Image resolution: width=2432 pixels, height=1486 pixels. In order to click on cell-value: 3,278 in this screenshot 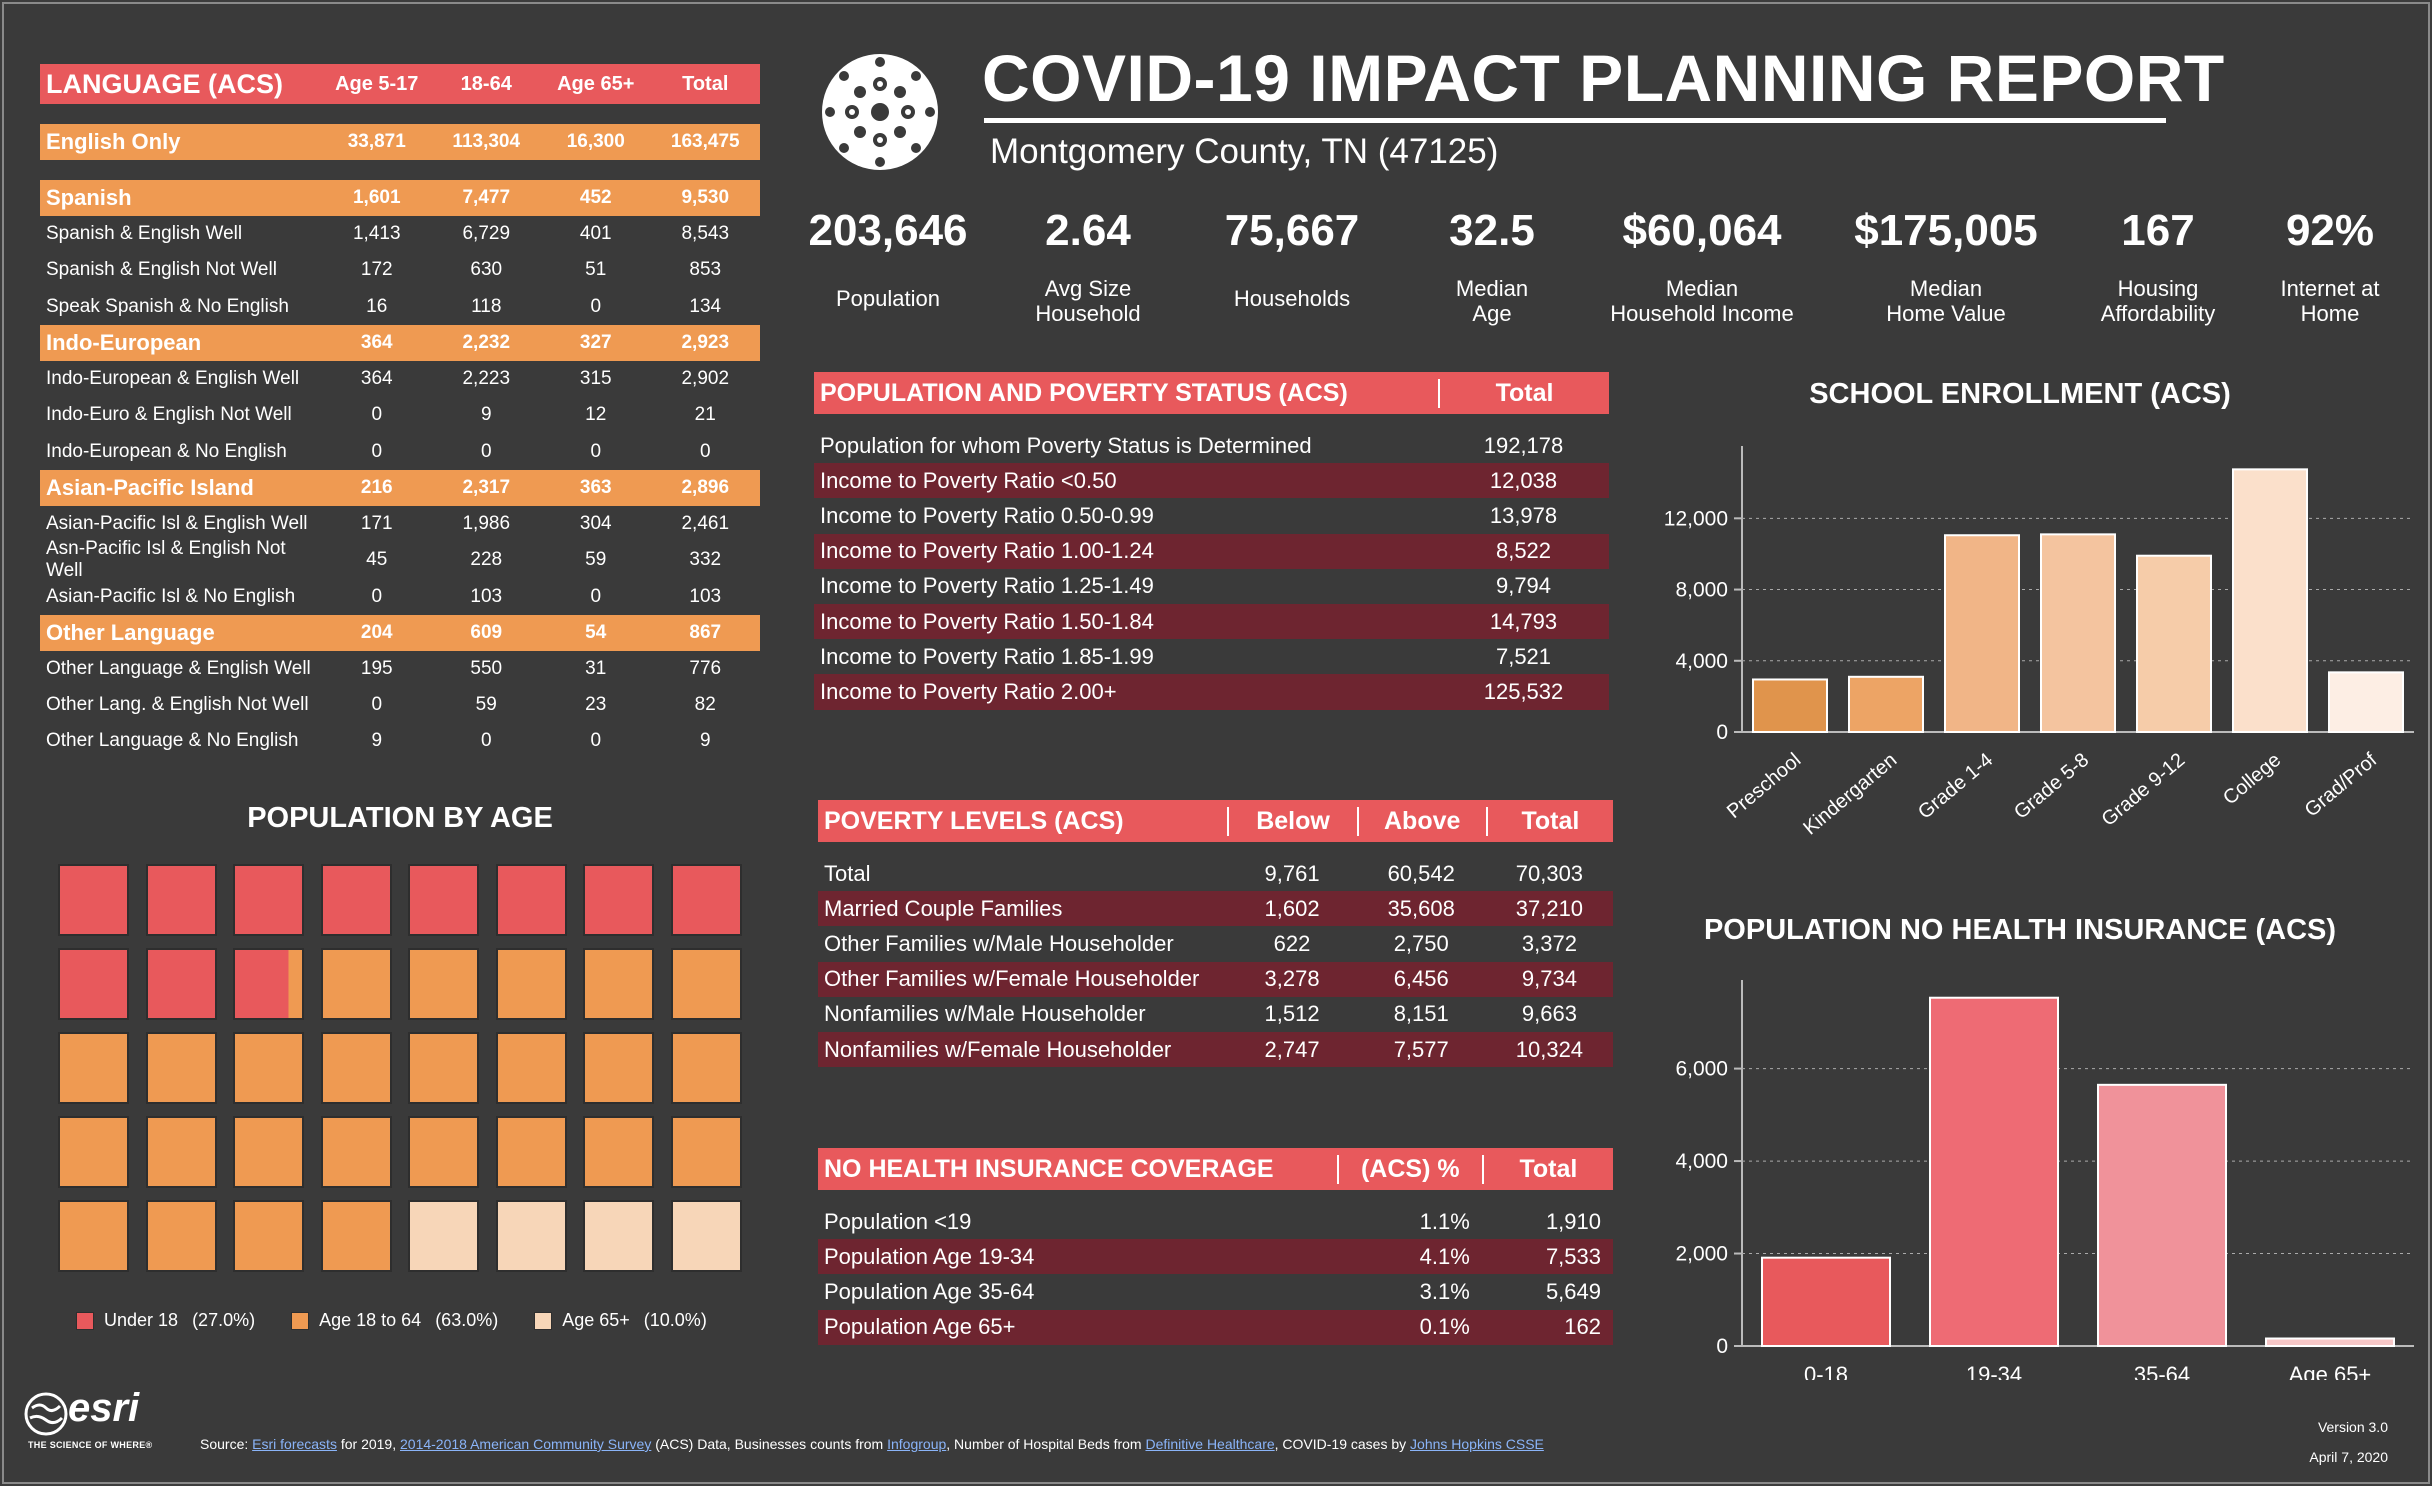, I will do `click(1292, 979)`.